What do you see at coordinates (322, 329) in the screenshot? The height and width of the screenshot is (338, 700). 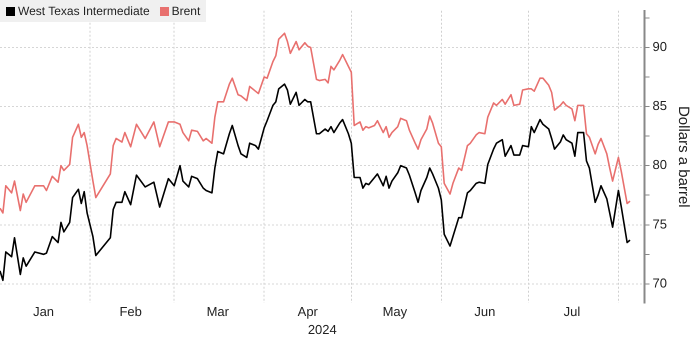 I see `x-axis-title: 2024` at bounding box center [322, 329].